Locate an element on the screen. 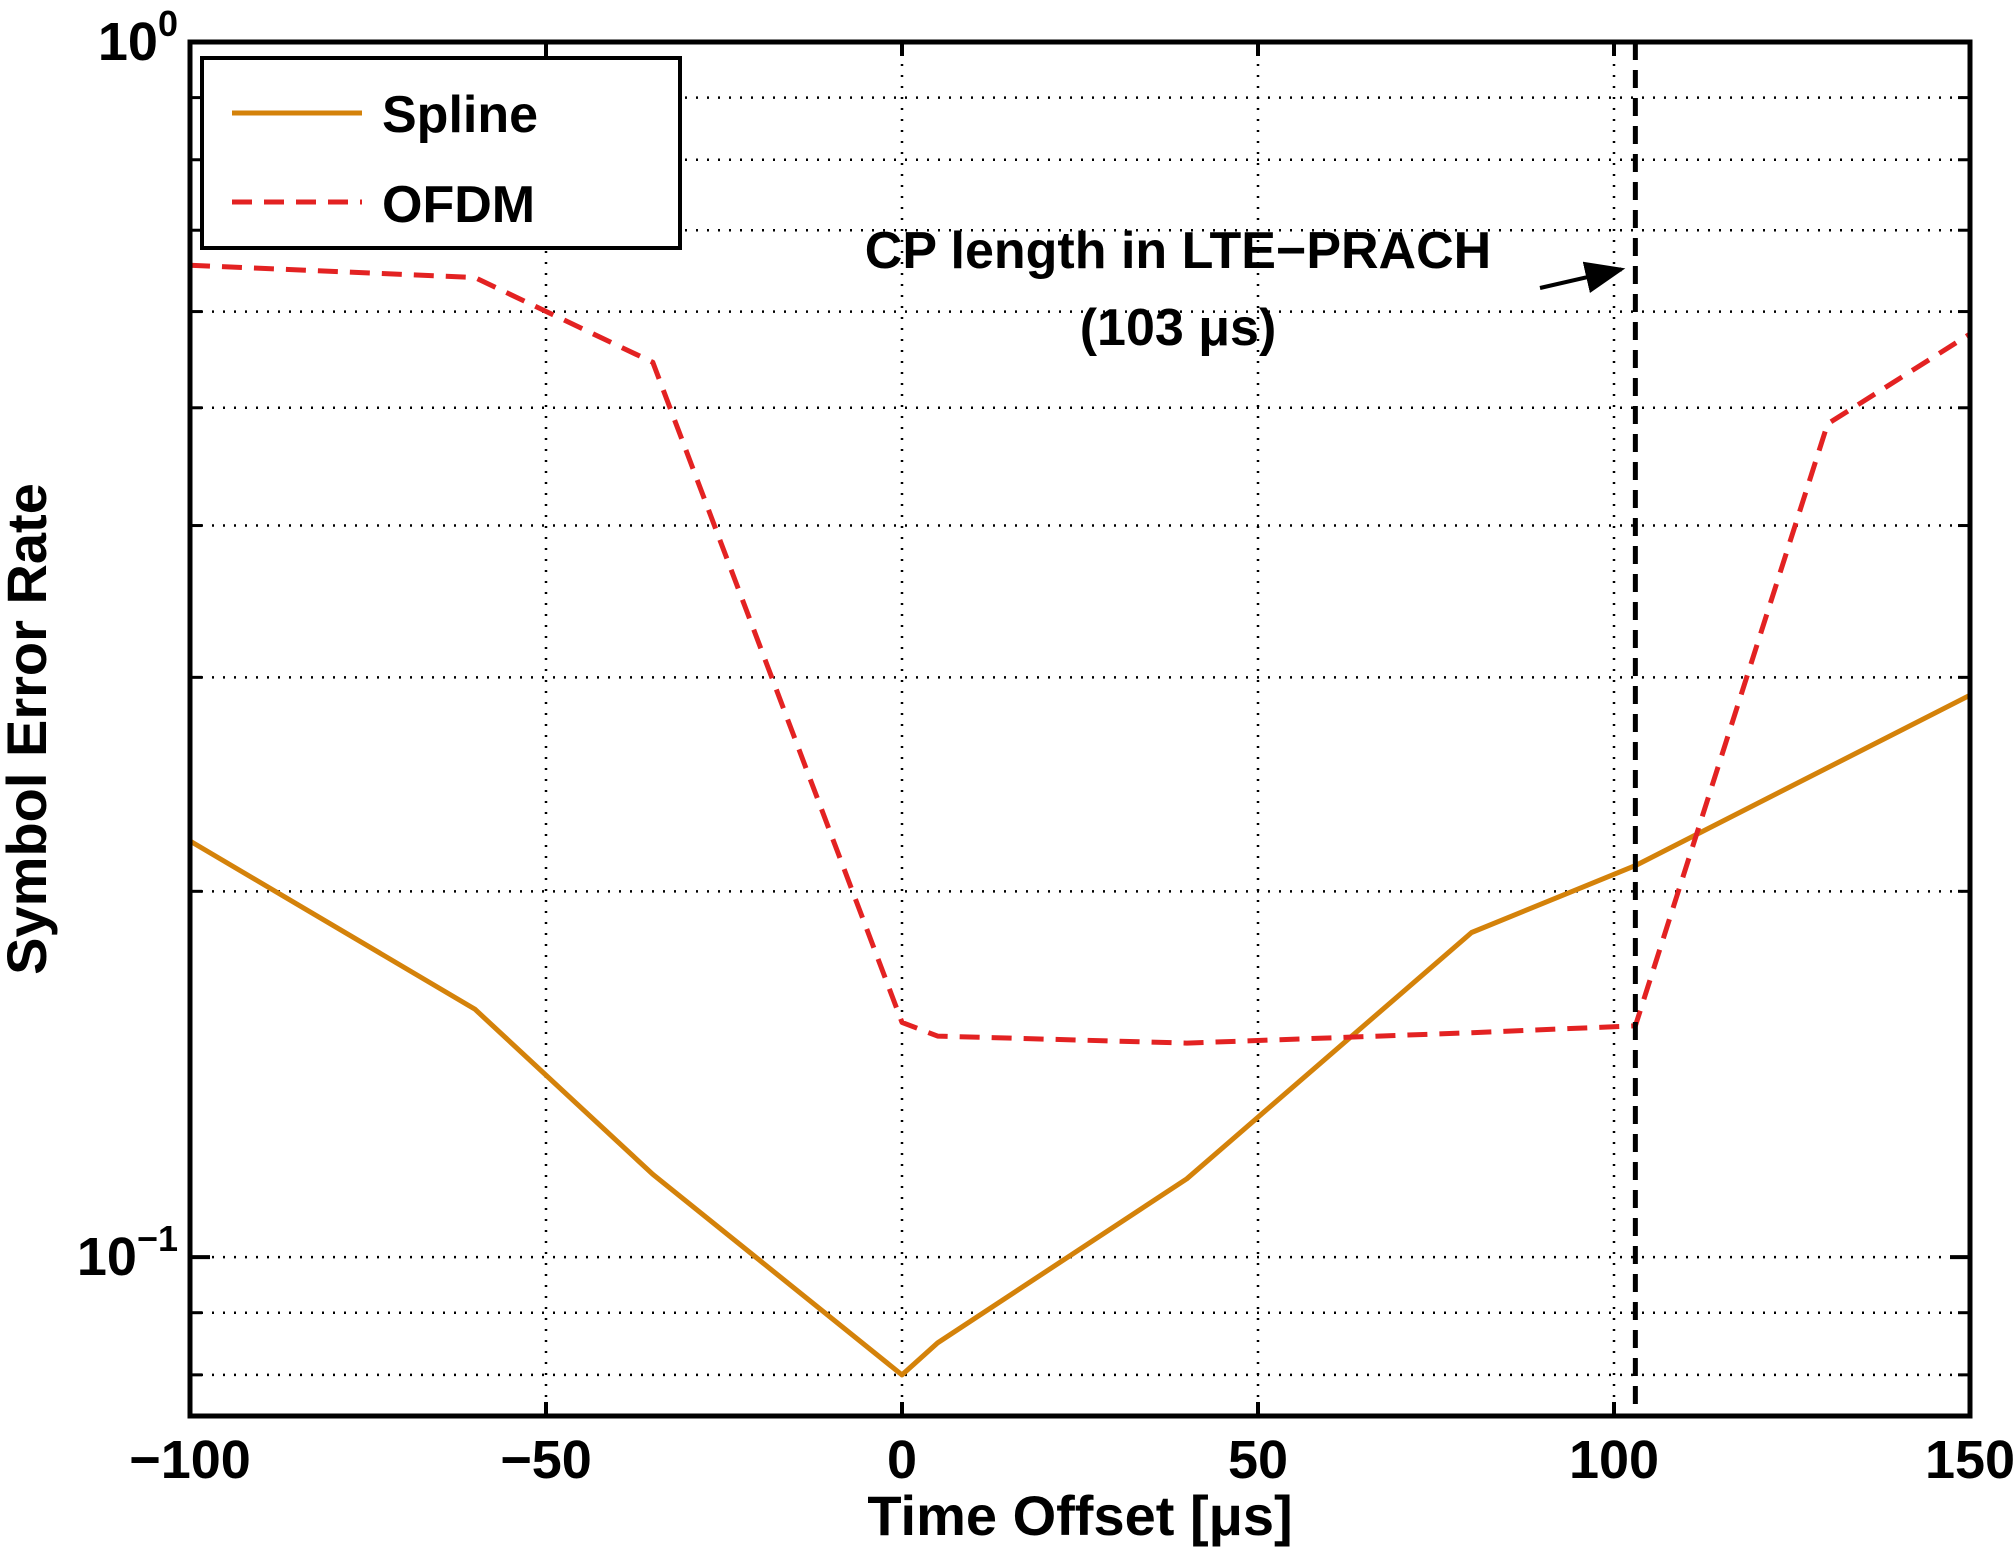  legend: Spline OFDM is located at coordinates (441, 153).